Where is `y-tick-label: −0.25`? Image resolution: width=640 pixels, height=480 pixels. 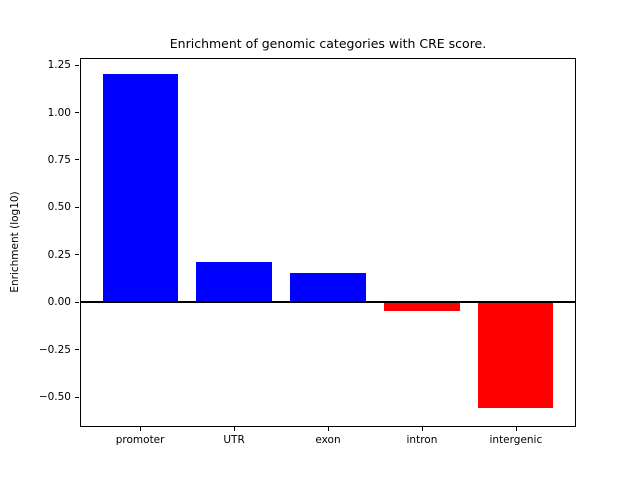 y-tick-label: −0.25 is located at coordinates (54, 349).